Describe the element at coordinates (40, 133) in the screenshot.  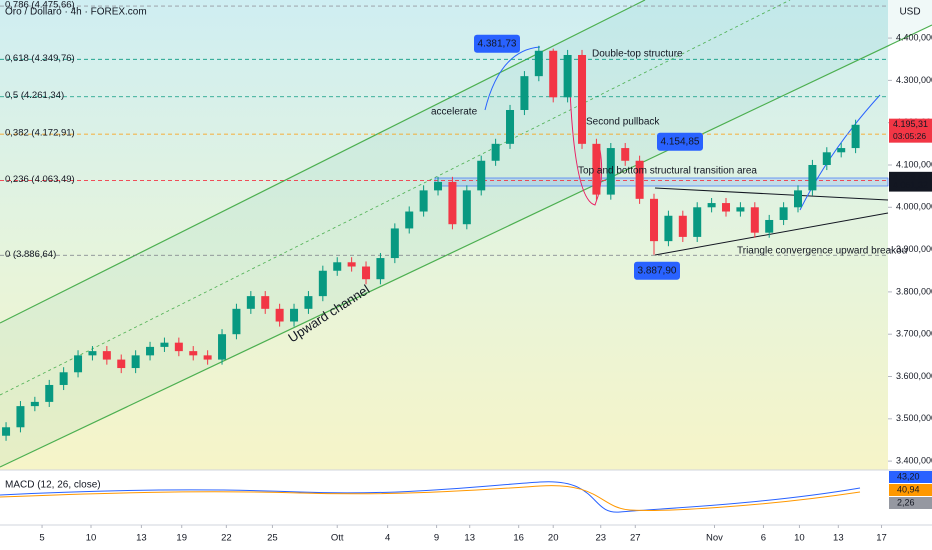
I see `fib-label: 0,382 (4.172,91)` at that location.